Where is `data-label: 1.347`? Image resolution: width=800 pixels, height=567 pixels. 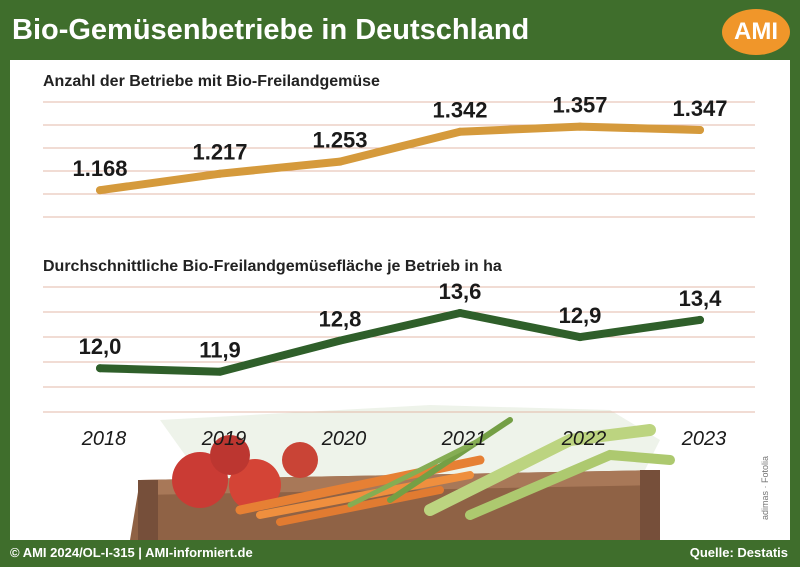
data-label: 1.347 is located at coordinates (699, 108).